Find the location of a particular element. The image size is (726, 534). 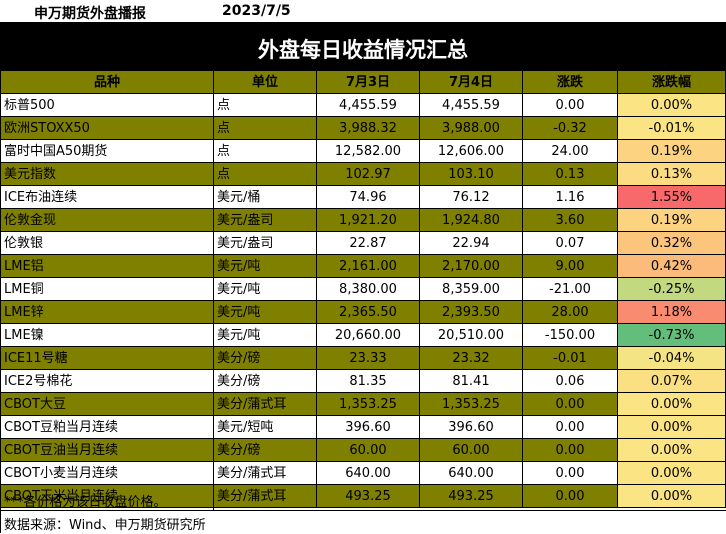

cell-d1: 2,365.50 is located at coordinates (368, 312).